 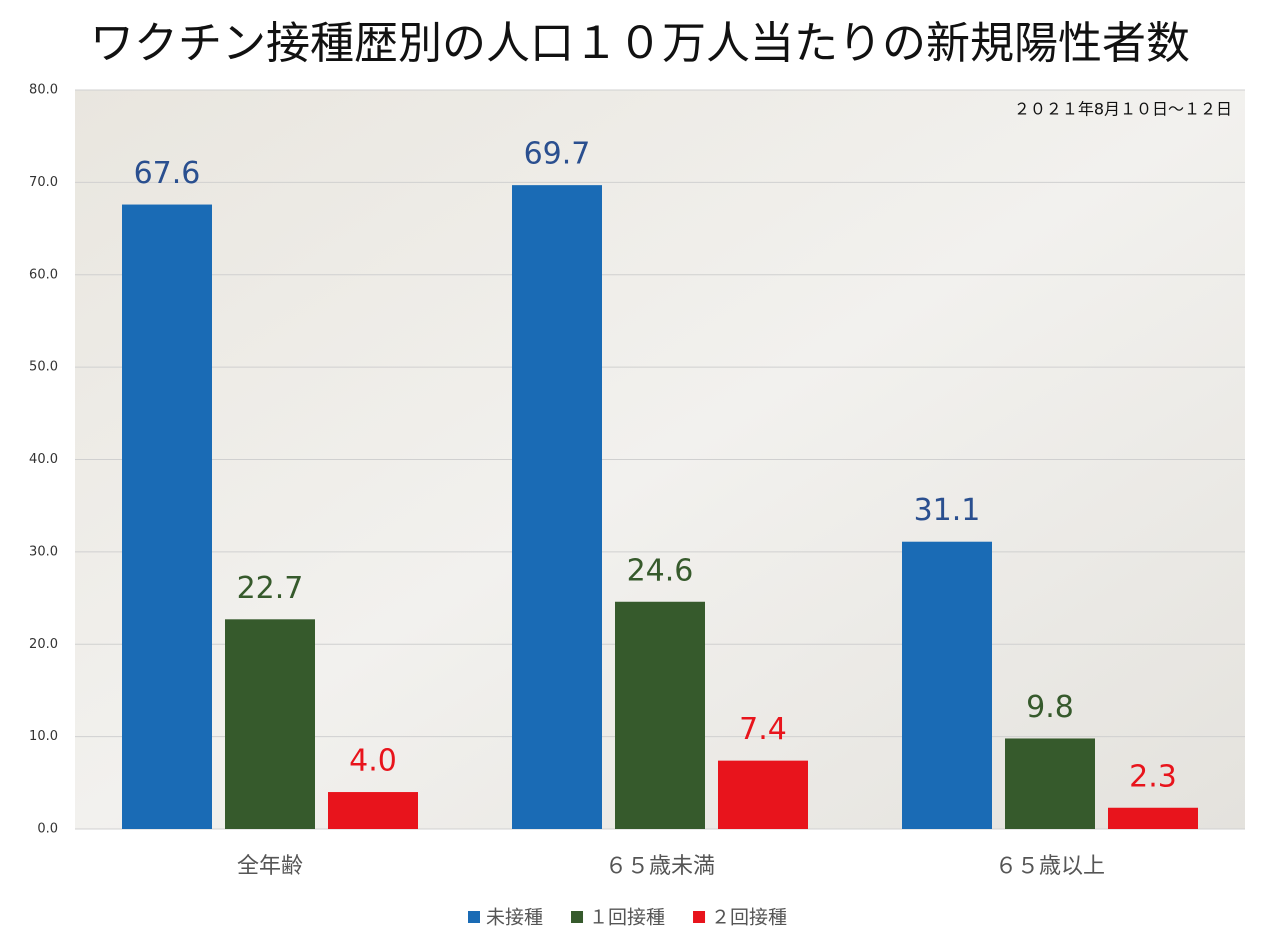 What do you see at coordinates (43, 736) in the screenshot?
I see `y-tick-label: 10.0` at bounding box center [43, 736].